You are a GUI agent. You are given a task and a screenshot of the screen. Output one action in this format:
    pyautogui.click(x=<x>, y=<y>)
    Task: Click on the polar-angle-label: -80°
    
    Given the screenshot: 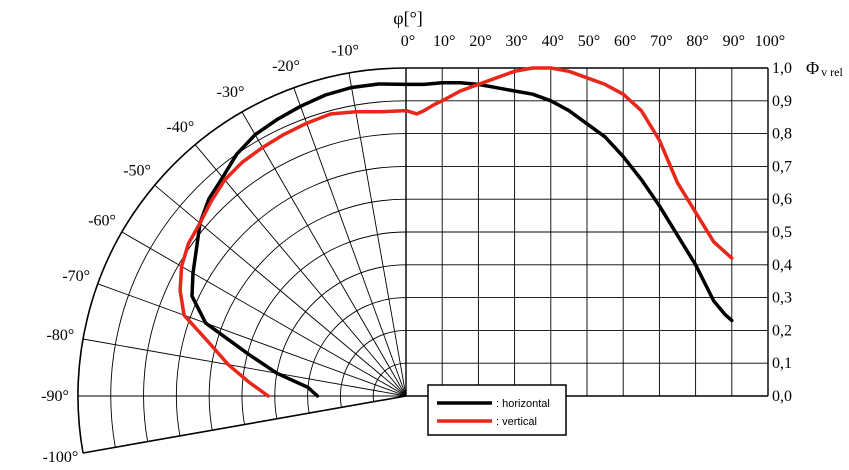 What is the action you would take?
    pyautogui.click(x=61, y=335)
    